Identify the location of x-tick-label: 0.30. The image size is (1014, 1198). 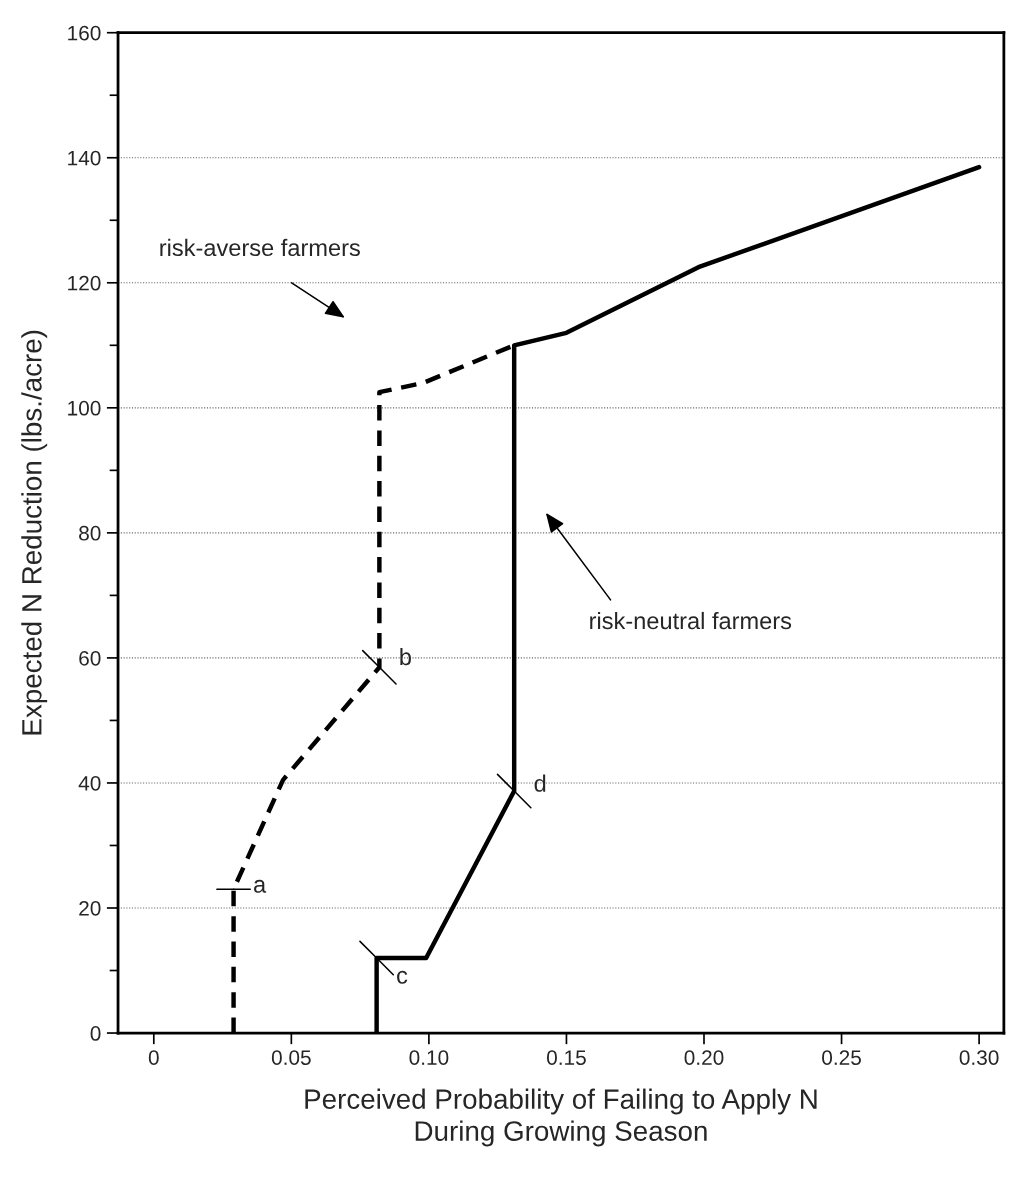
(979, 1057).